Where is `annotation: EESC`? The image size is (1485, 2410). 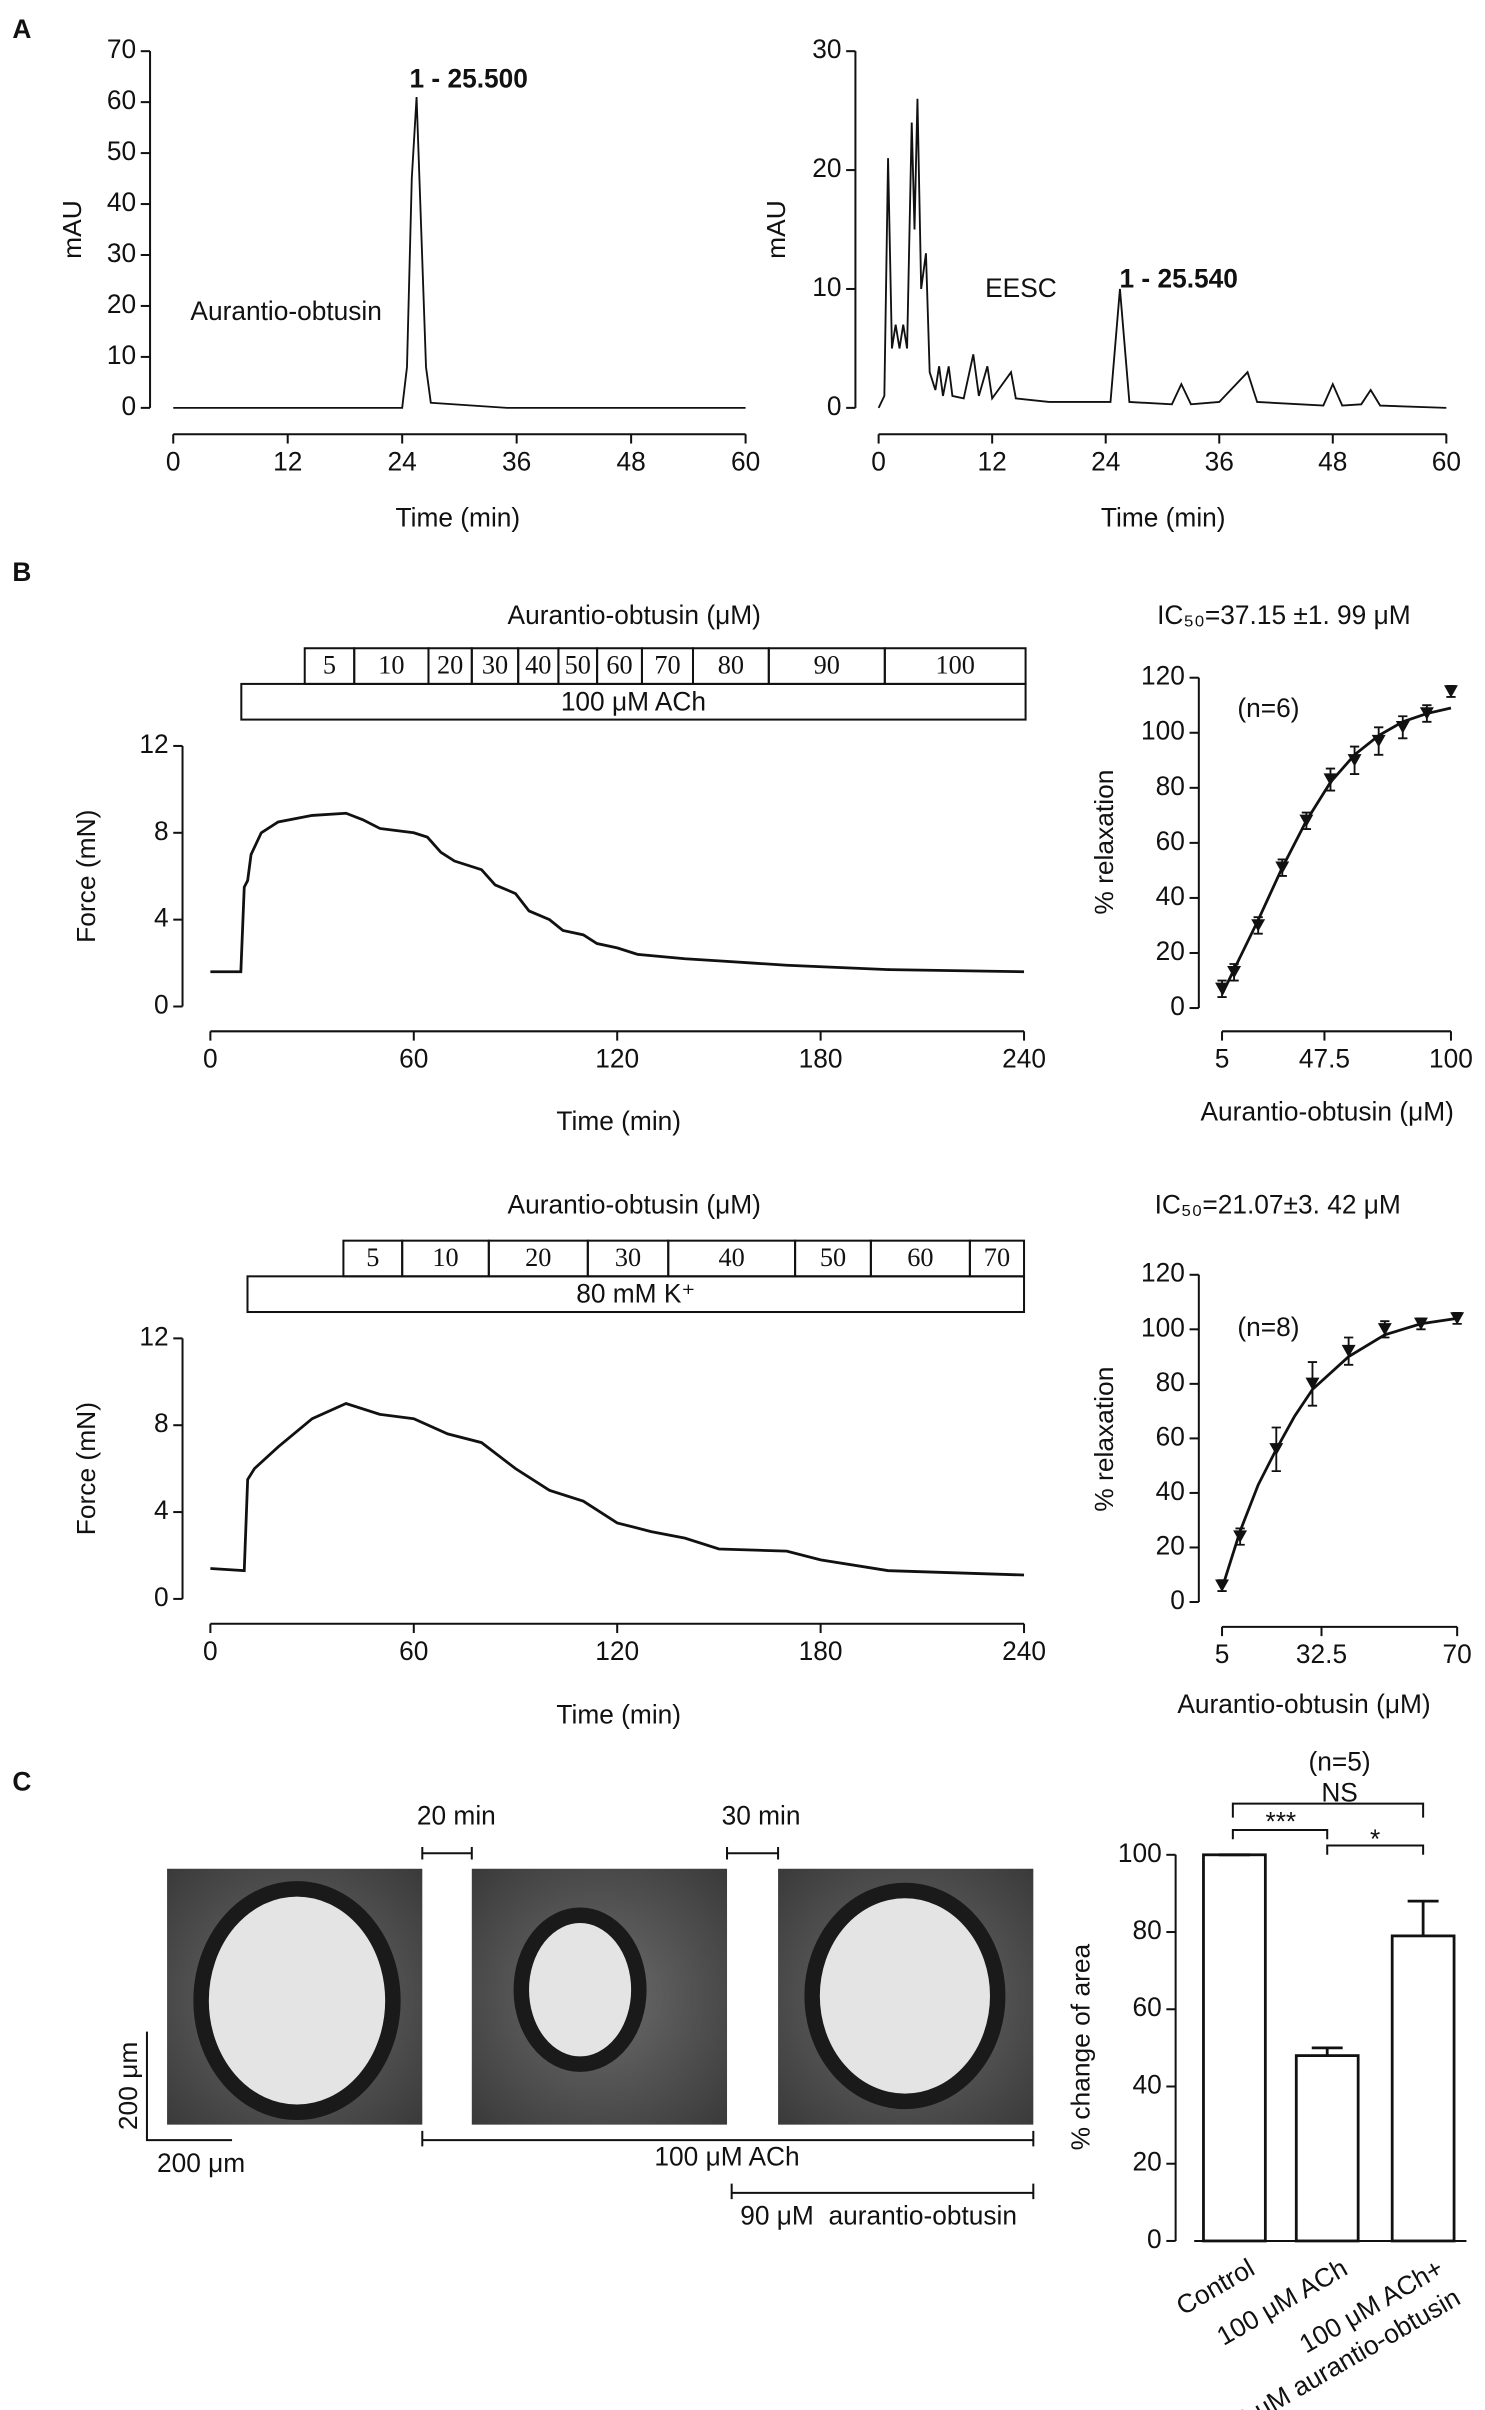
annotation: EESC is located at coordinates (1021, 288).